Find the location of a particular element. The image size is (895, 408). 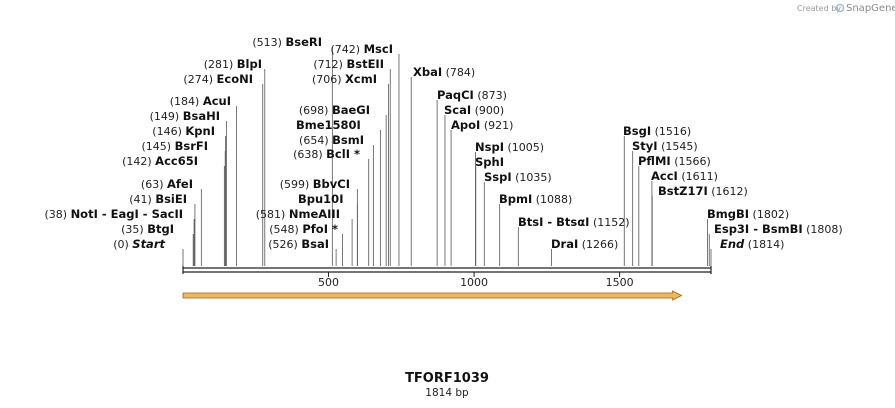

enzyme-name: AfeI is located at coordinates (180, 184).